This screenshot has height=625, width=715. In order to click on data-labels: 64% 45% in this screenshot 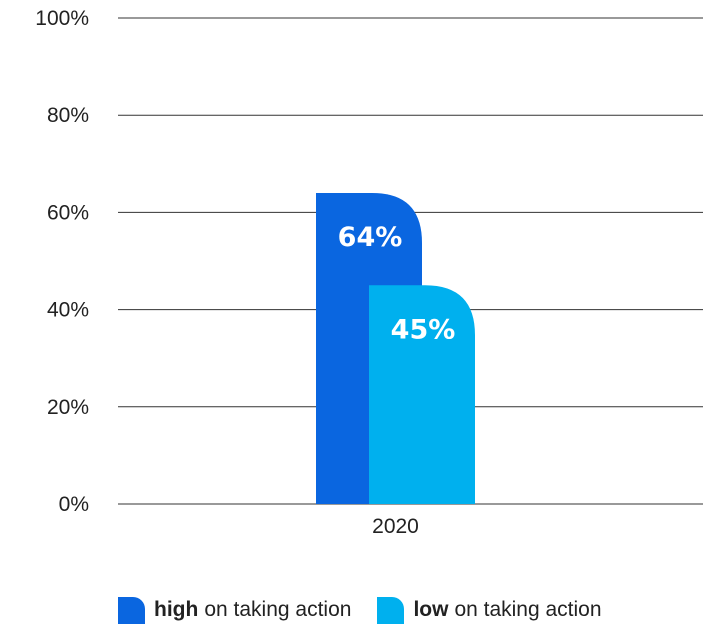, I will do `click(397, 283)`.